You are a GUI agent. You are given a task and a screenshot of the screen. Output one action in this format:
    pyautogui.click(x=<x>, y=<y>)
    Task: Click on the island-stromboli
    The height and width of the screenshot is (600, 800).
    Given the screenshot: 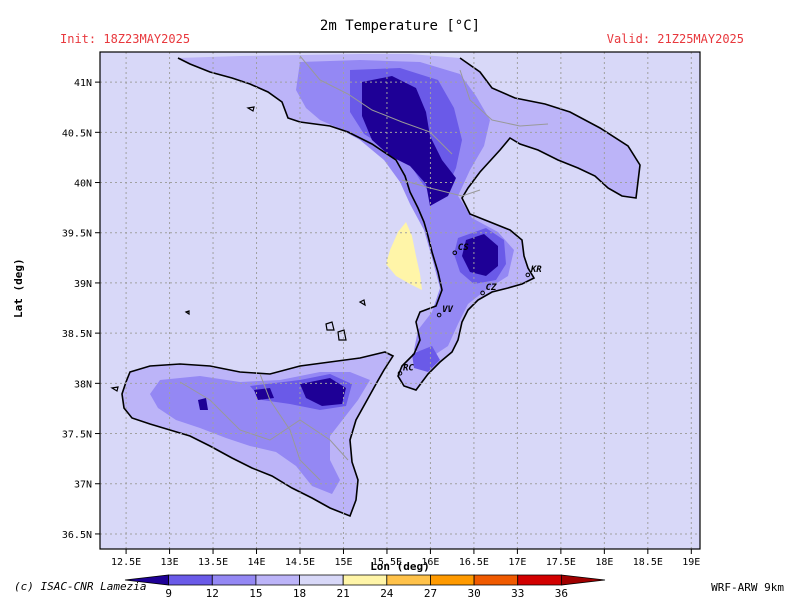 What is the action you would take?
    pyautogui.click(x=362, y=303)
    